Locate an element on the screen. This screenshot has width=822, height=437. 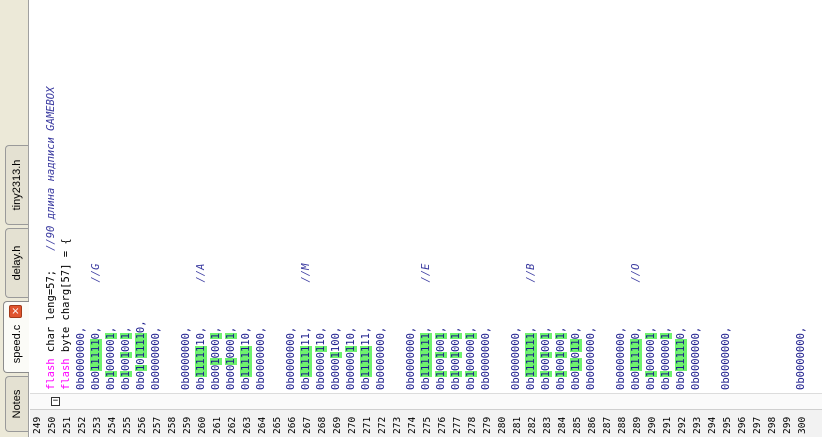
fold-toggle-icon: − is located at coordinates (55, 401).